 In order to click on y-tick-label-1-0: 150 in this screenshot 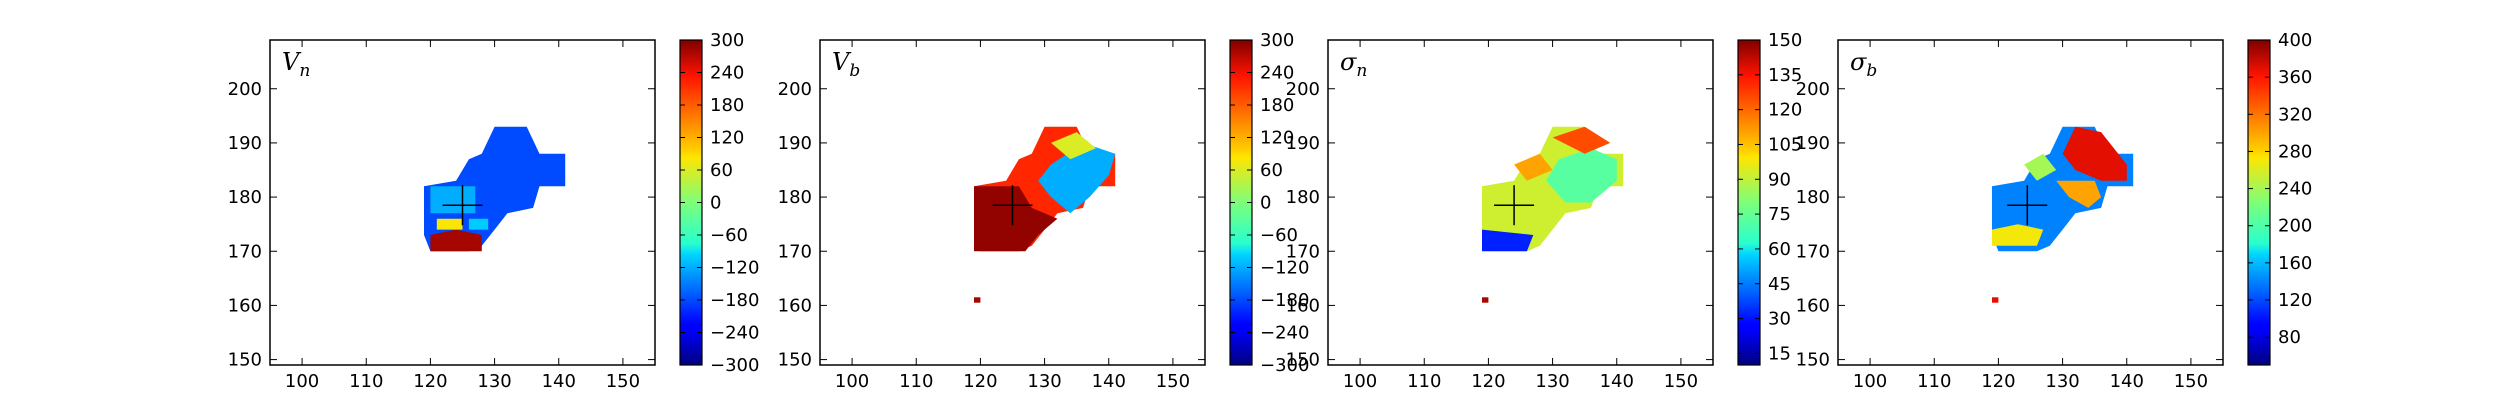, I will do `click(245, 360)`.